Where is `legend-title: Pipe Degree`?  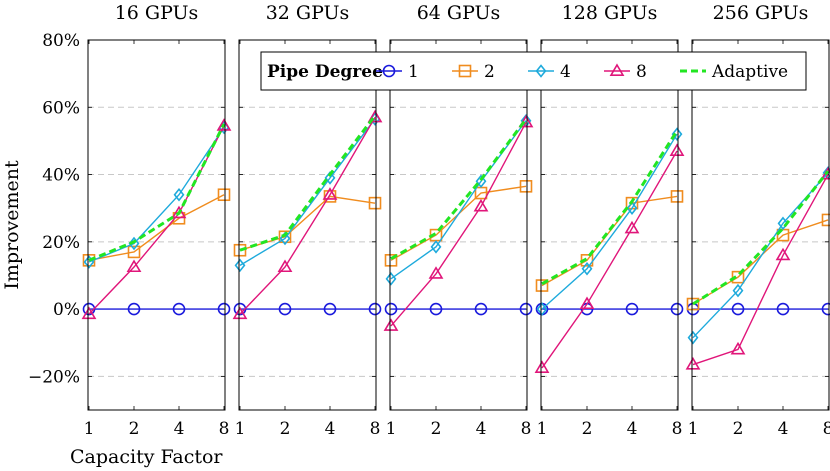
legend-title: Pipe Degree is located at coordinates (325, 72).